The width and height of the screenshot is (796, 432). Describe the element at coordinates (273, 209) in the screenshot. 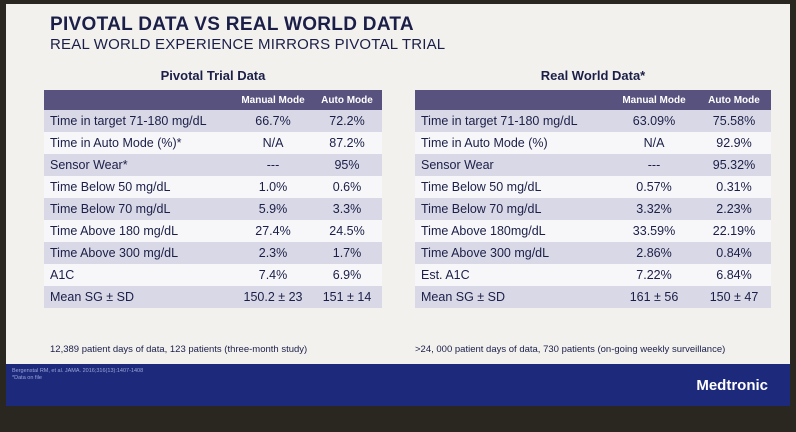

I see `manual-mode-value: 5.9%` at that location.